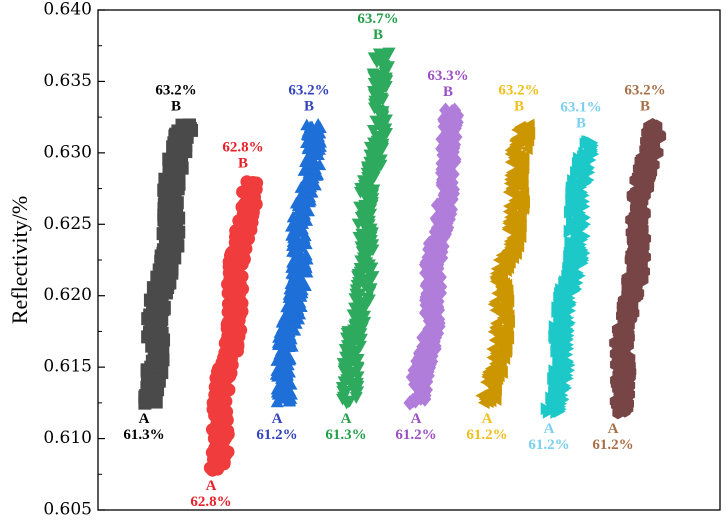  Describe the element at coordinates (67, 152) in the screenshot. I see `y-tick-label: 0.630` at that location.